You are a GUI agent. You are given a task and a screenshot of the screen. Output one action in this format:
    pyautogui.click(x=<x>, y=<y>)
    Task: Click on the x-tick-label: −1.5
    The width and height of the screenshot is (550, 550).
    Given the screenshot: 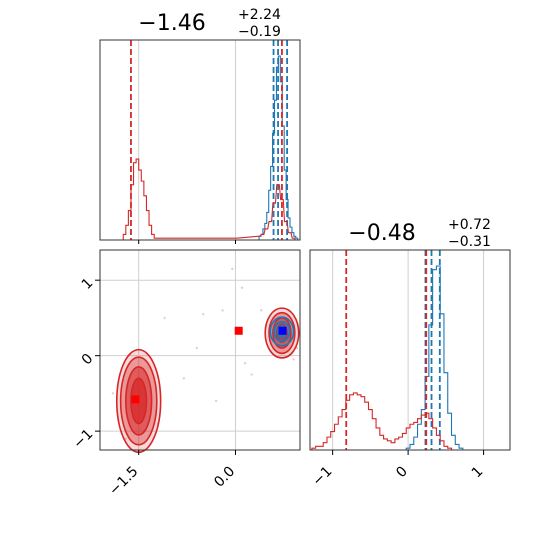 What is the action you would take?
    pyautogui.click(x=123, y=481)
    